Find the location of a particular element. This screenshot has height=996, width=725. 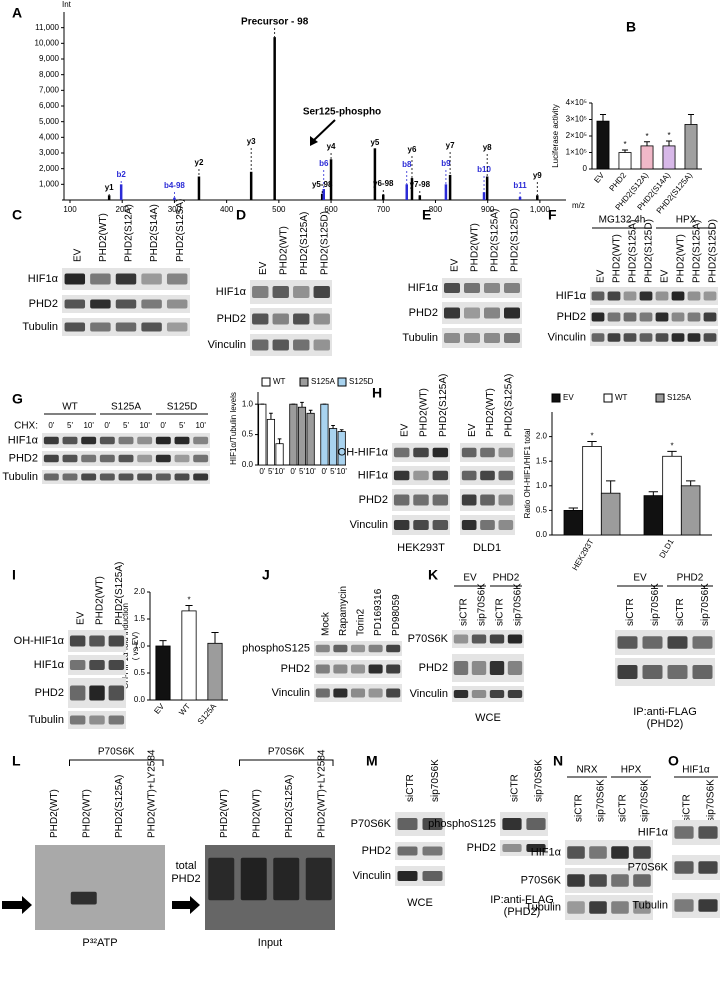

blot-caption: HEK293T is located at coordinates (421, 548).